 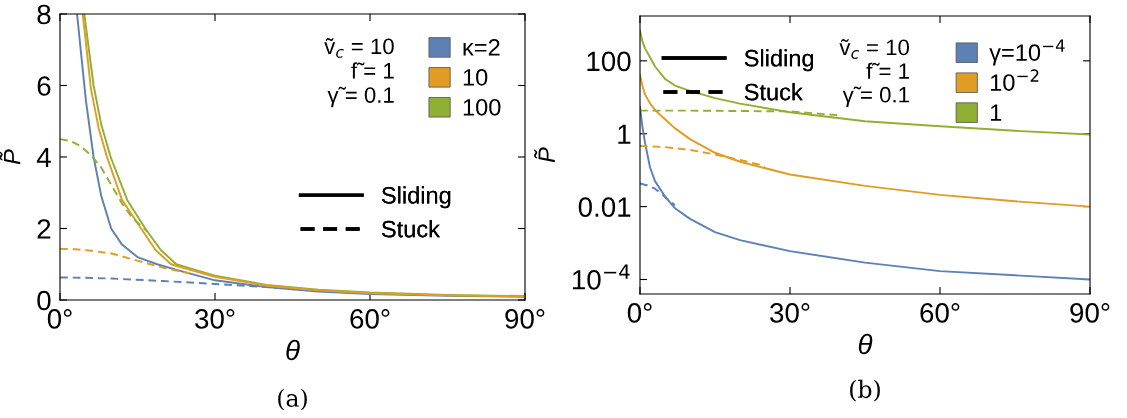 What do you see at coordinates (1014, 80) in the screenshot?
I see `legend-label: 10$^{−2}$` at bounding box center [1014, 80].